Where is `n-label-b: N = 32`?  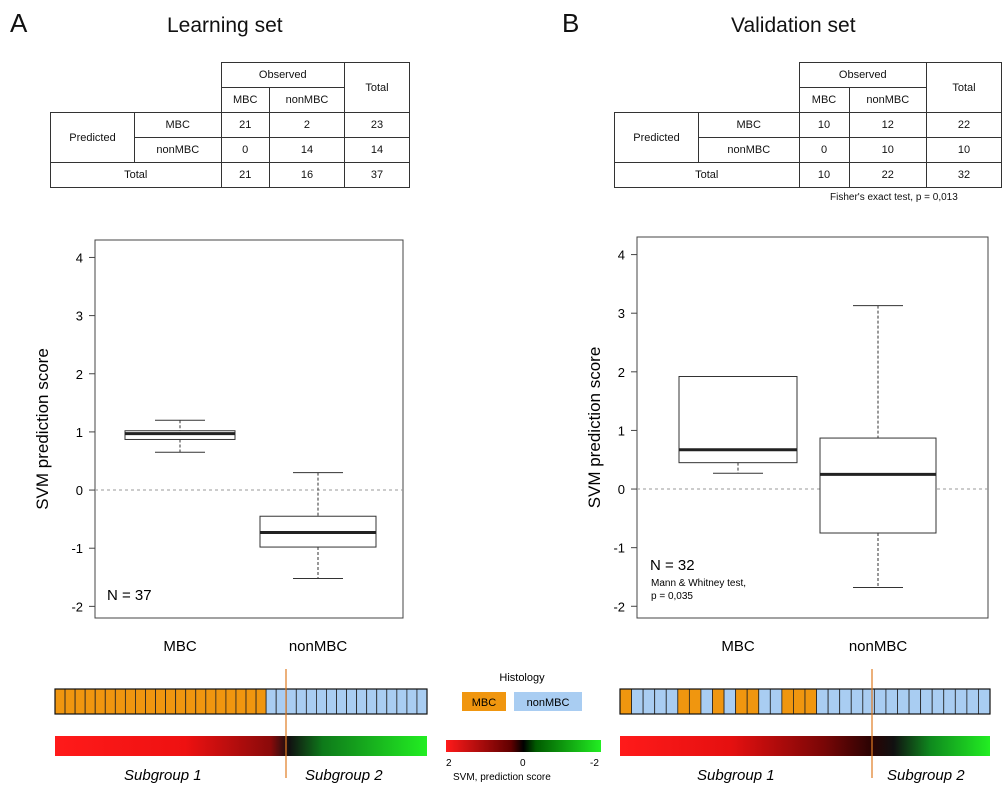 n-label-b: N = 32 is located at coordinates (672, 565).